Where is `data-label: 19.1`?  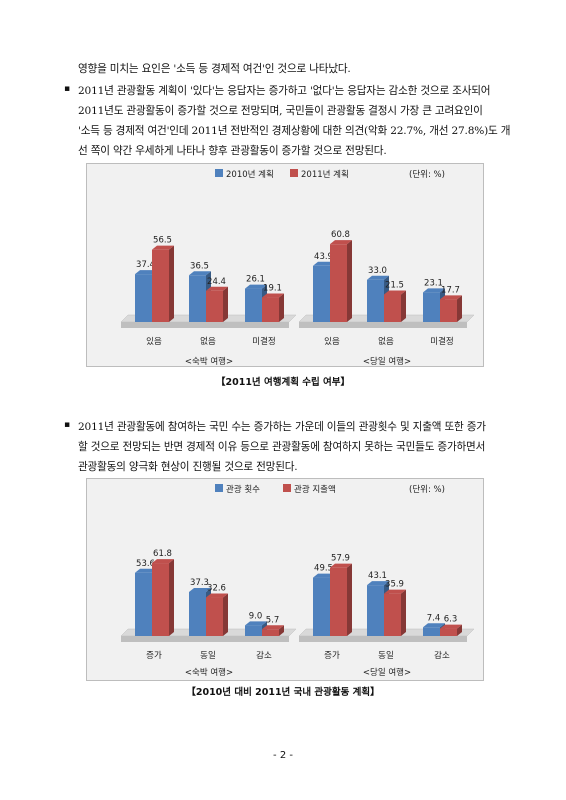
data-label: 19.1 is located at coordinates (272, 289).